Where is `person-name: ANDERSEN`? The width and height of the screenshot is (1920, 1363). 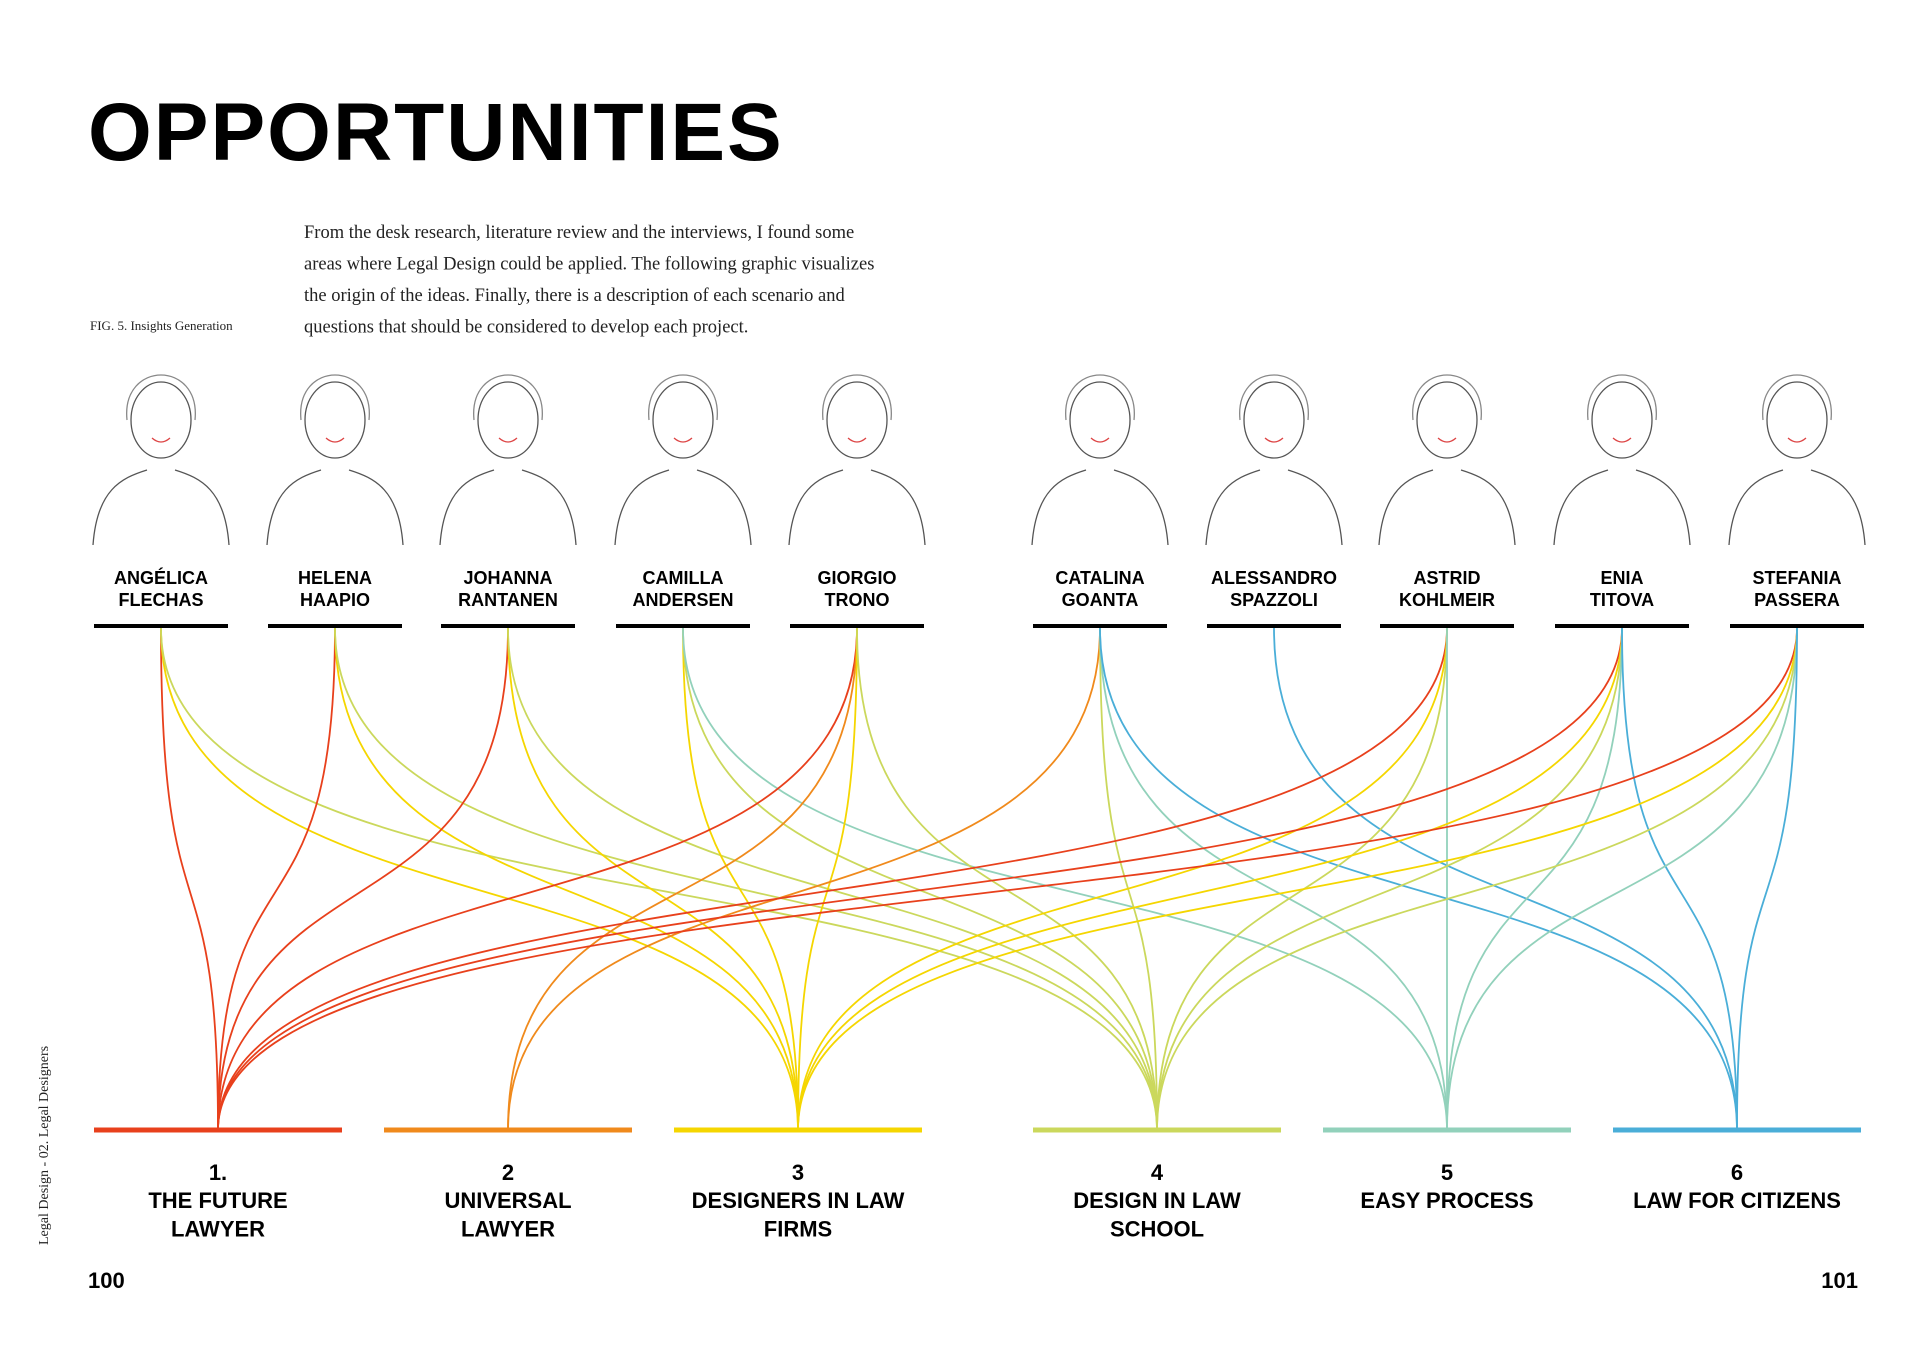 person-name: ANDERSEN is located at coordinates (682, 600).